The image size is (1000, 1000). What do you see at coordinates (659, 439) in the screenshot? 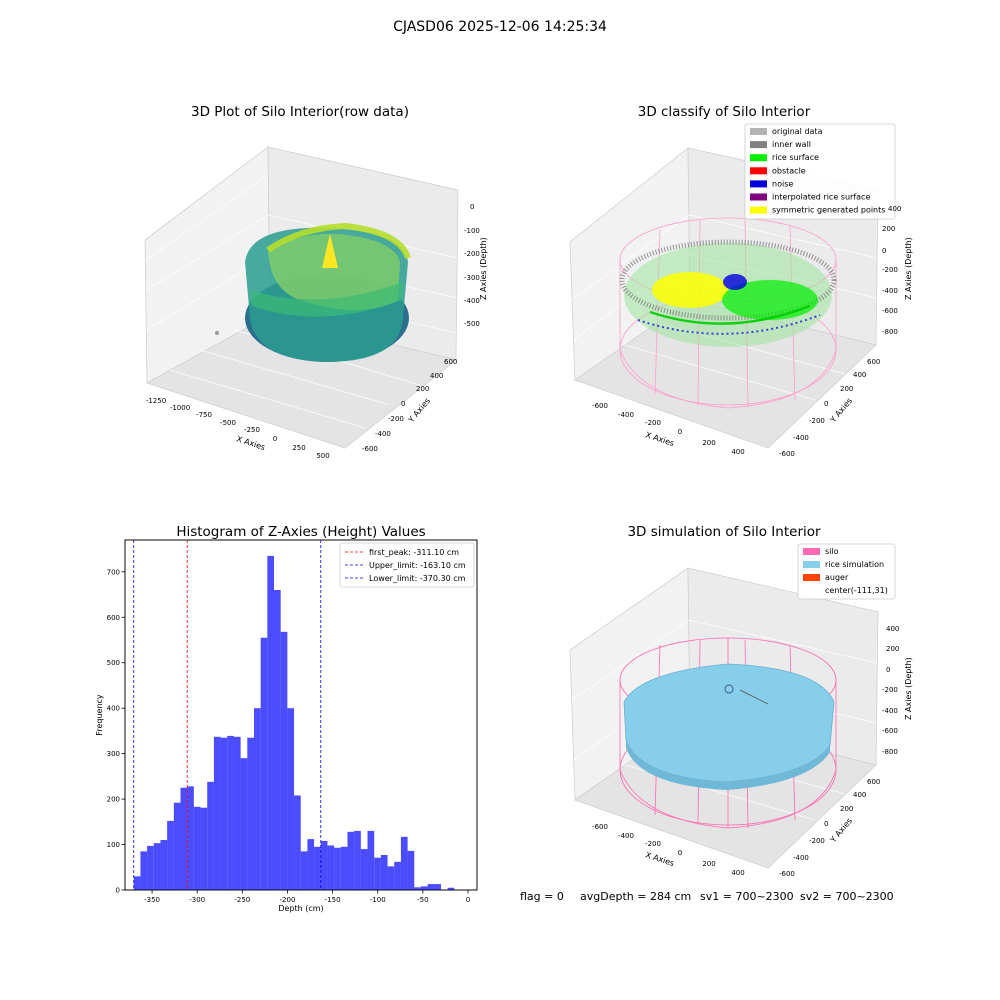
I see `classify-xlabel: X Axies` at bounding box center [659, 439].